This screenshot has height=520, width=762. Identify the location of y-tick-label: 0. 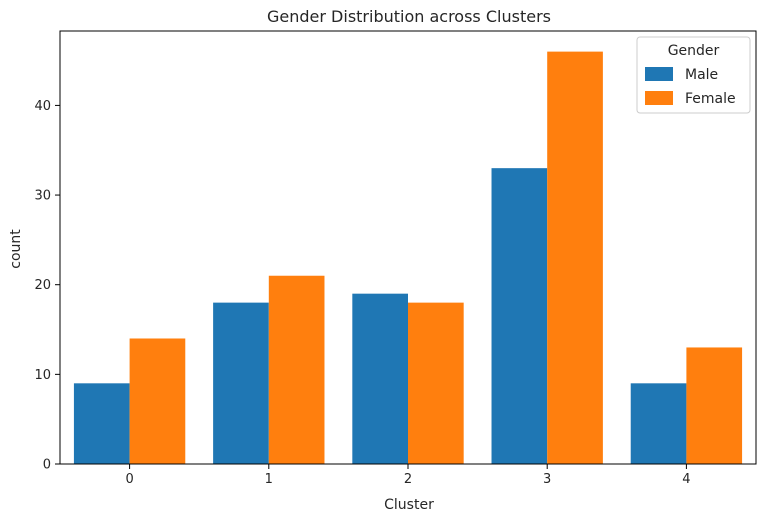
(47, 465).